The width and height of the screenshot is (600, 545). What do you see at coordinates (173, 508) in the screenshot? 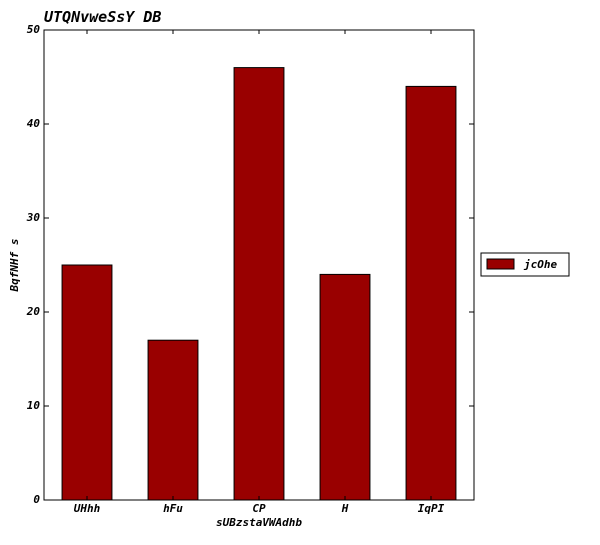
I see `x-tick-label: hFu` at bounding box center [173, 508].